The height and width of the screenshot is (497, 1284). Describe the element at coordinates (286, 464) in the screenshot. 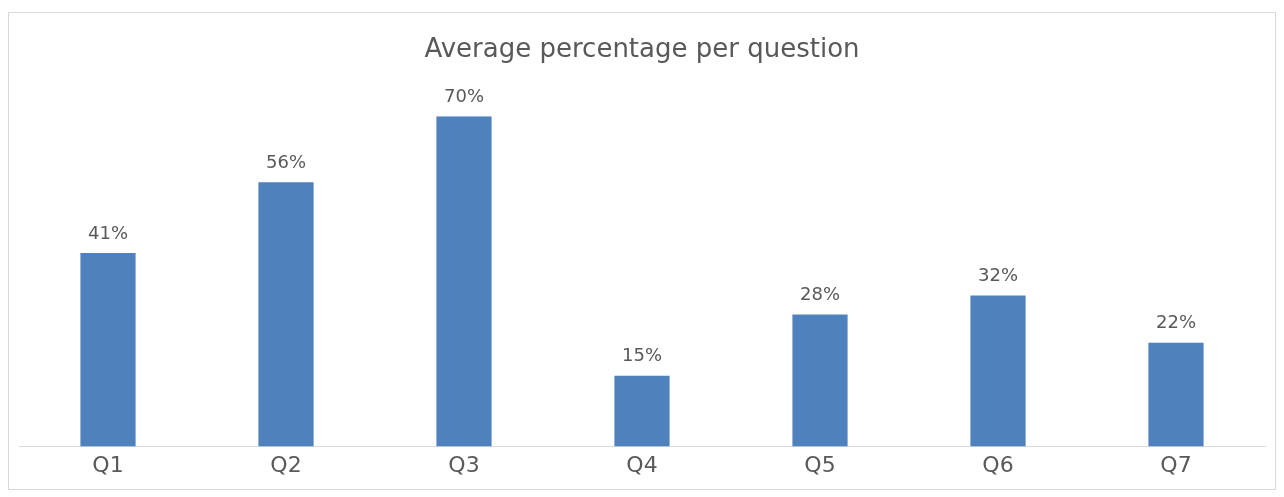

I see `x-tick-label: Q2` at that location.